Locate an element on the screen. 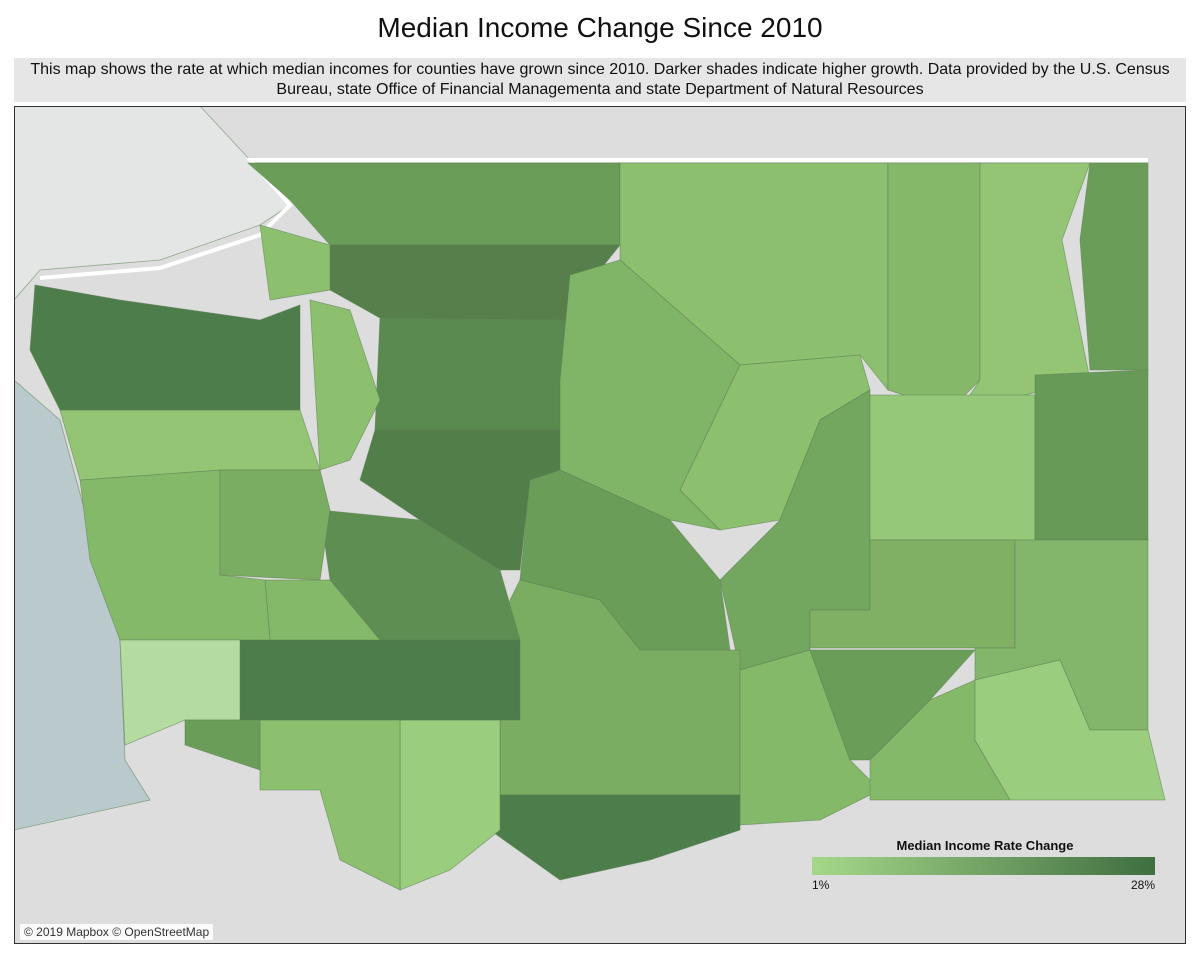 This screenshot has height=960, width=1200. legend-gradient is located at coordinates (983, 866).